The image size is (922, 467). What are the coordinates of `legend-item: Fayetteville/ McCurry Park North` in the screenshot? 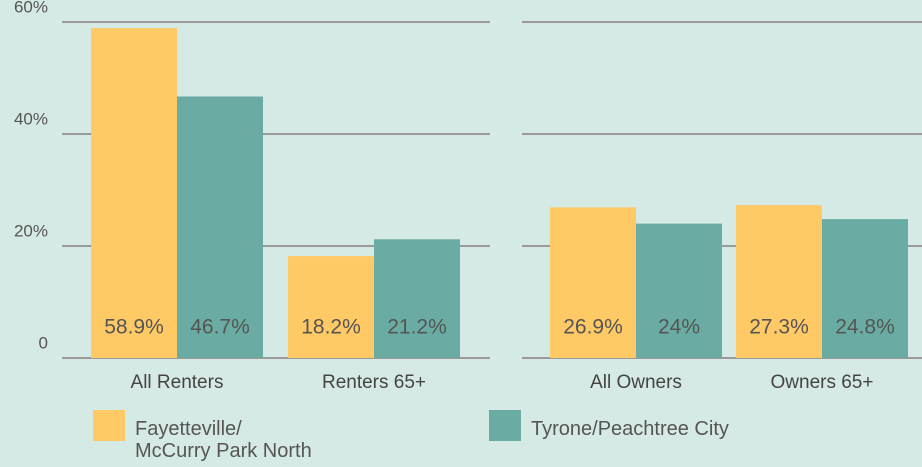 It's located at (202, 436).